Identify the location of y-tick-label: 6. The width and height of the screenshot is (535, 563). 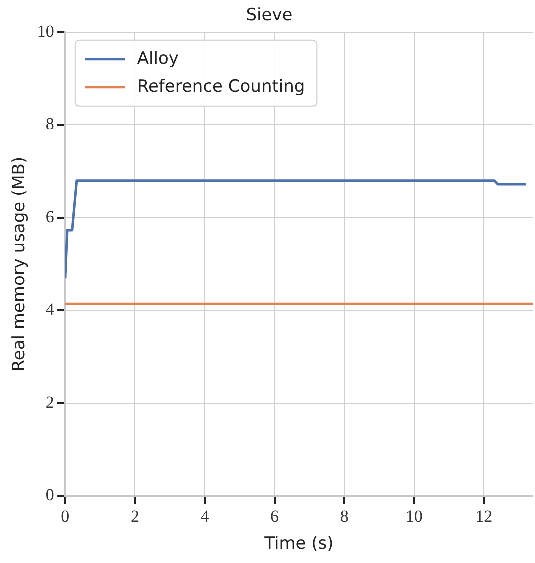
(50, 216).